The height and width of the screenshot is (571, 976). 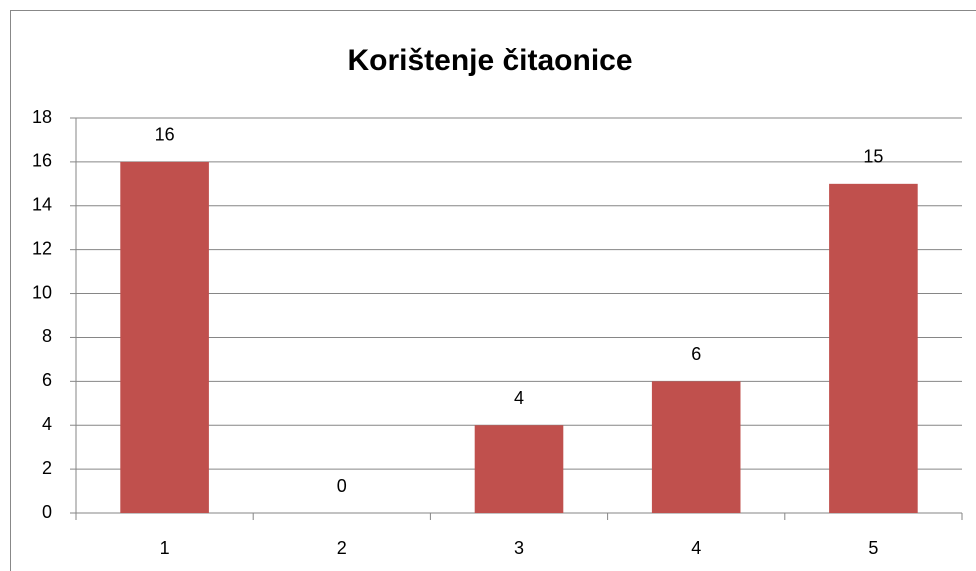 I want to click on x-tick-label: 2, so click(x=342, y=548).